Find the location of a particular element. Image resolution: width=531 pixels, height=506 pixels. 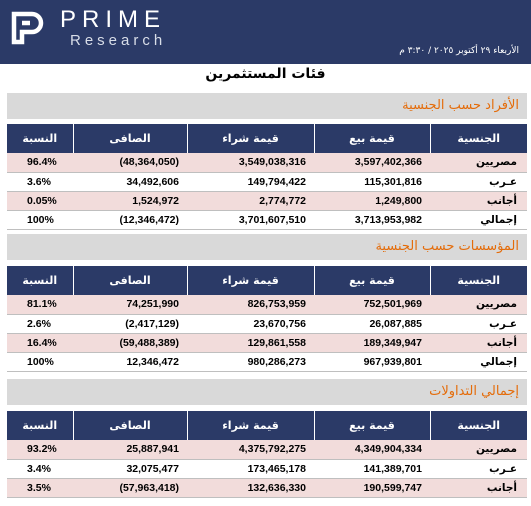

sell-cell: 4,349,904,334 is located at coordinates (372, 450).